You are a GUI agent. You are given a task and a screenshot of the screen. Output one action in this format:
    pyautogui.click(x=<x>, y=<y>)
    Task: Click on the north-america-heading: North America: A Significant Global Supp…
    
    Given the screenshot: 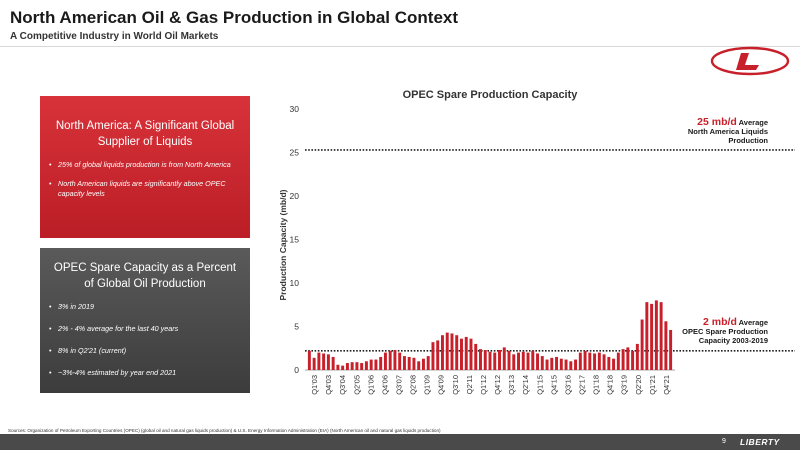 What is the action you would take?
    pyautogui.click(x=145, y=134)
    